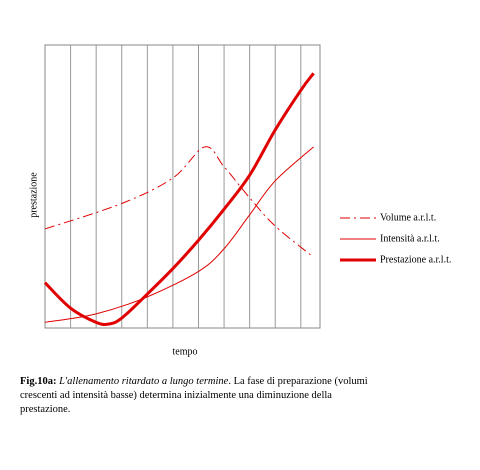  Describe the element at coordinates (38, 381) in the screenshot. I see `caption-label: Fig.10a:` at that location.